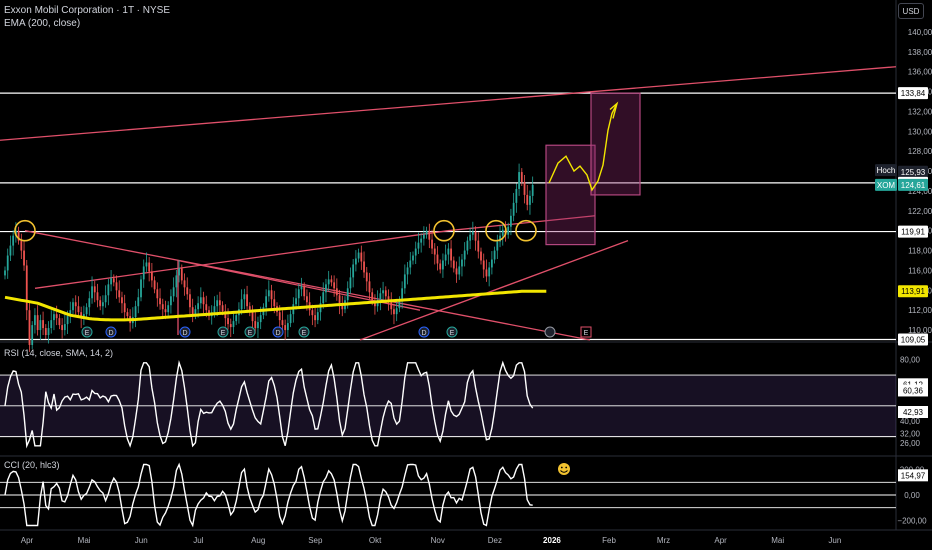 This screenshot has height=550, width=932. I want to click on rsi-tick-label: 40,00, so click(910, 421).